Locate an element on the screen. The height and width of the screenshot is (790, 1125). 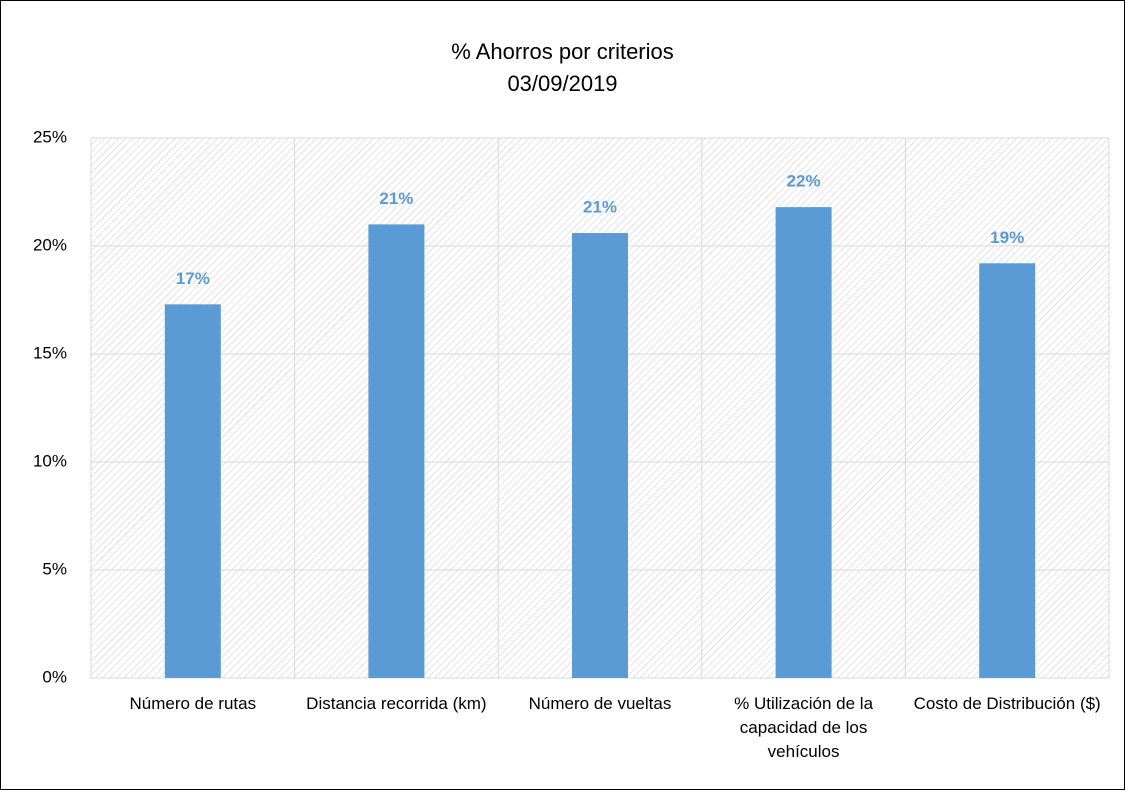
chart-subtitle: 03/09/2019 is located at coordinates (562, 83).